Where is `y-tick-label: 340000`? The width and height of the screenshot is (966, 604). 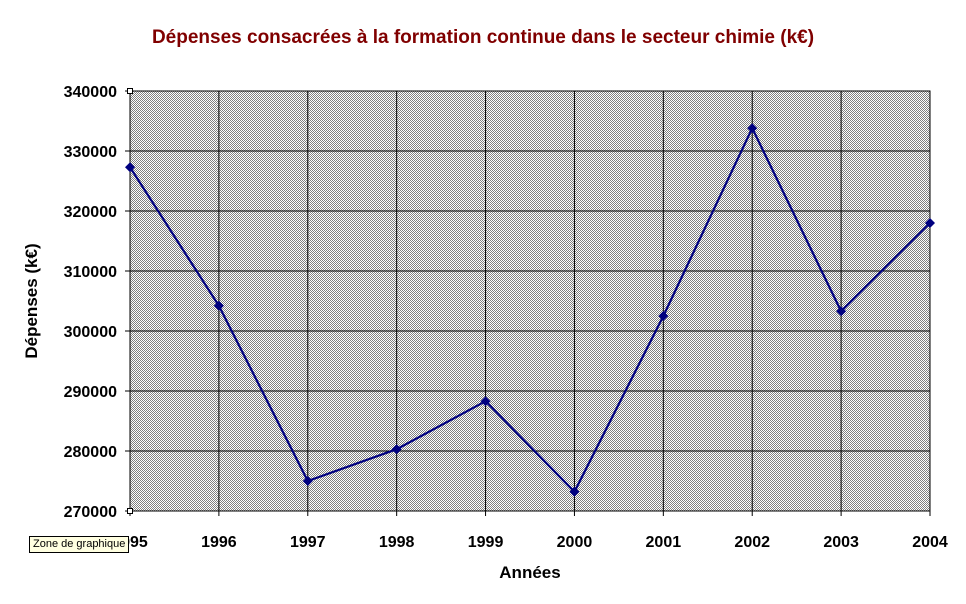
y-tick-label: 340000 is located at coordinates (90, 92).